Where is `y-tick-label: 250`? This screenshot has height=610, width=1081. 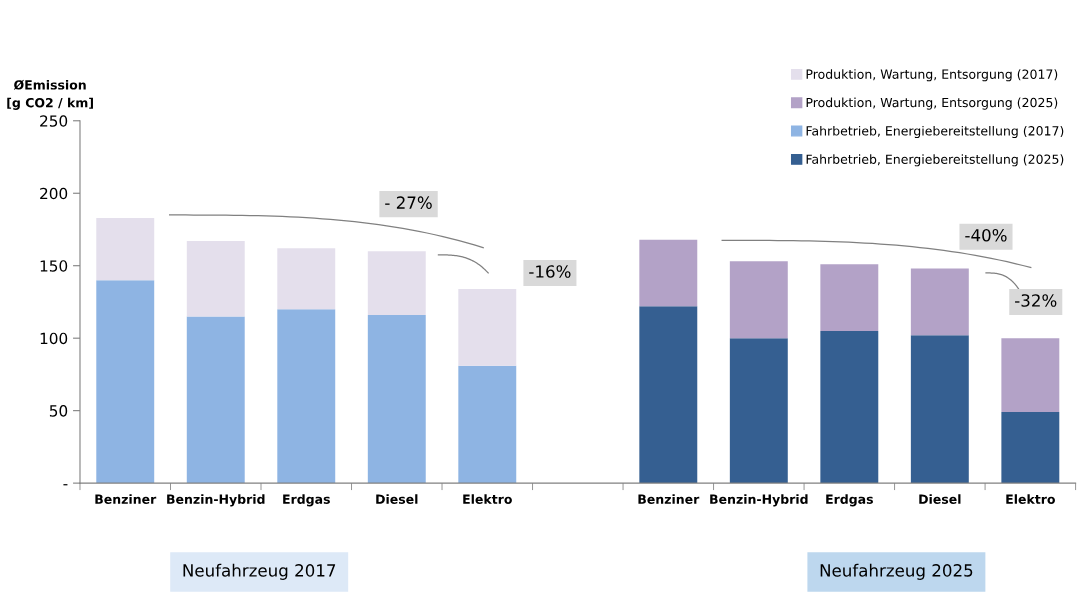
y-tick-label: 250 is located at coordinates (54, 121).